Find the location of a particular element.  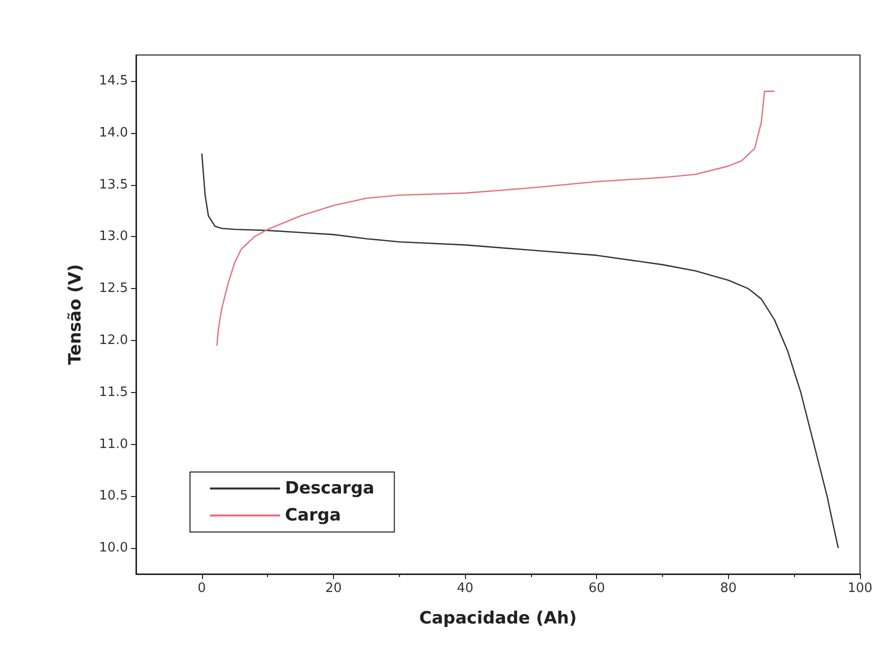

y-tick-label: 13.0 is located at coordinates (113, 236).